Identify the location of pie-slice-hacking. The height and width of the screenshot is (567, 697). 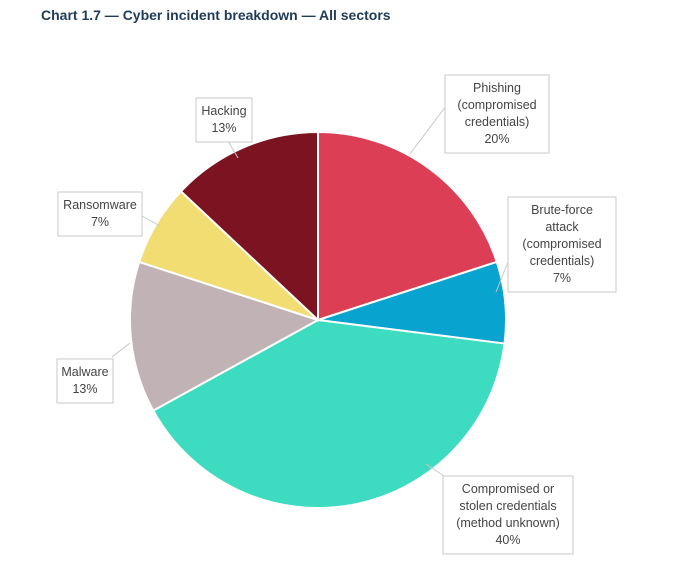
(249, 226).